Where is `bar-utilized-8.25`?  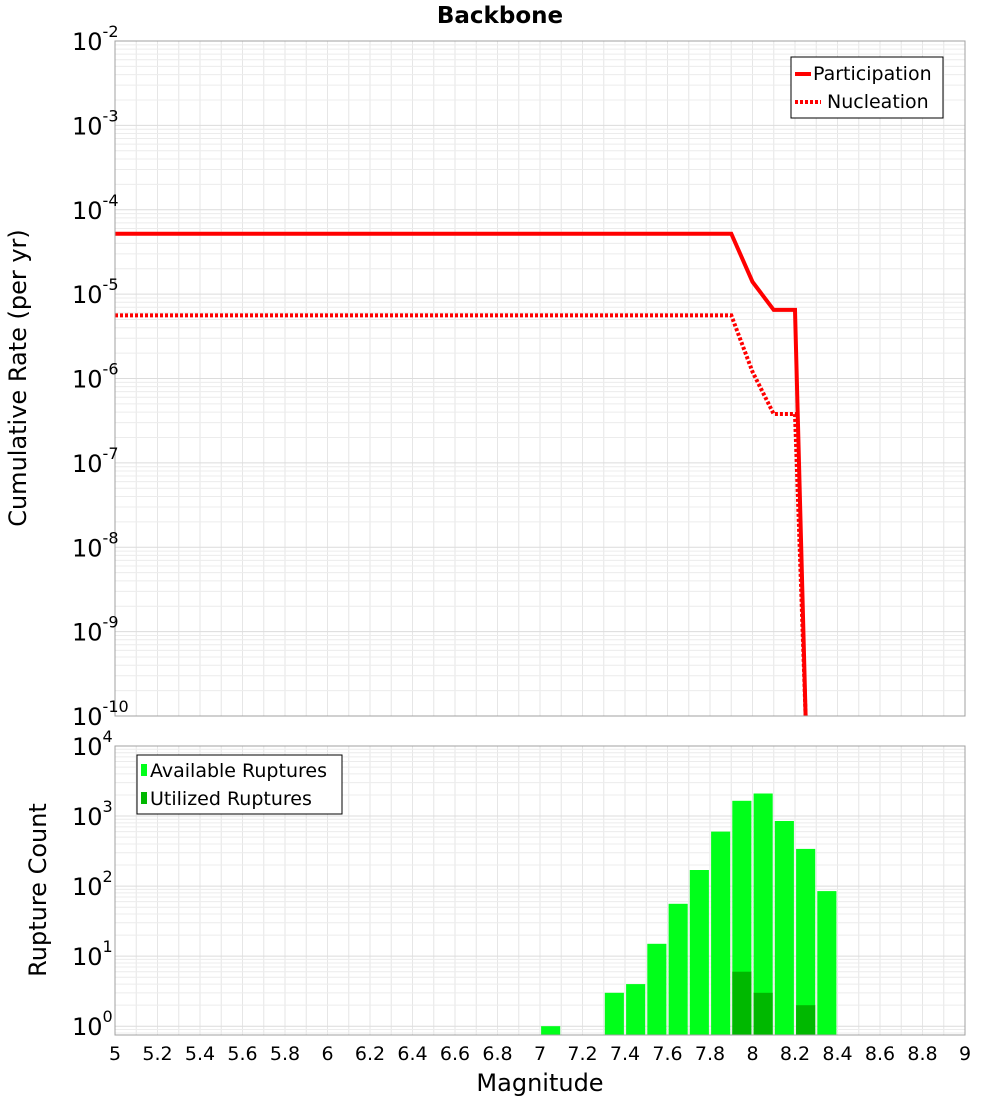
bar-utilized-8.25 is located at coordinates (806, 1020).